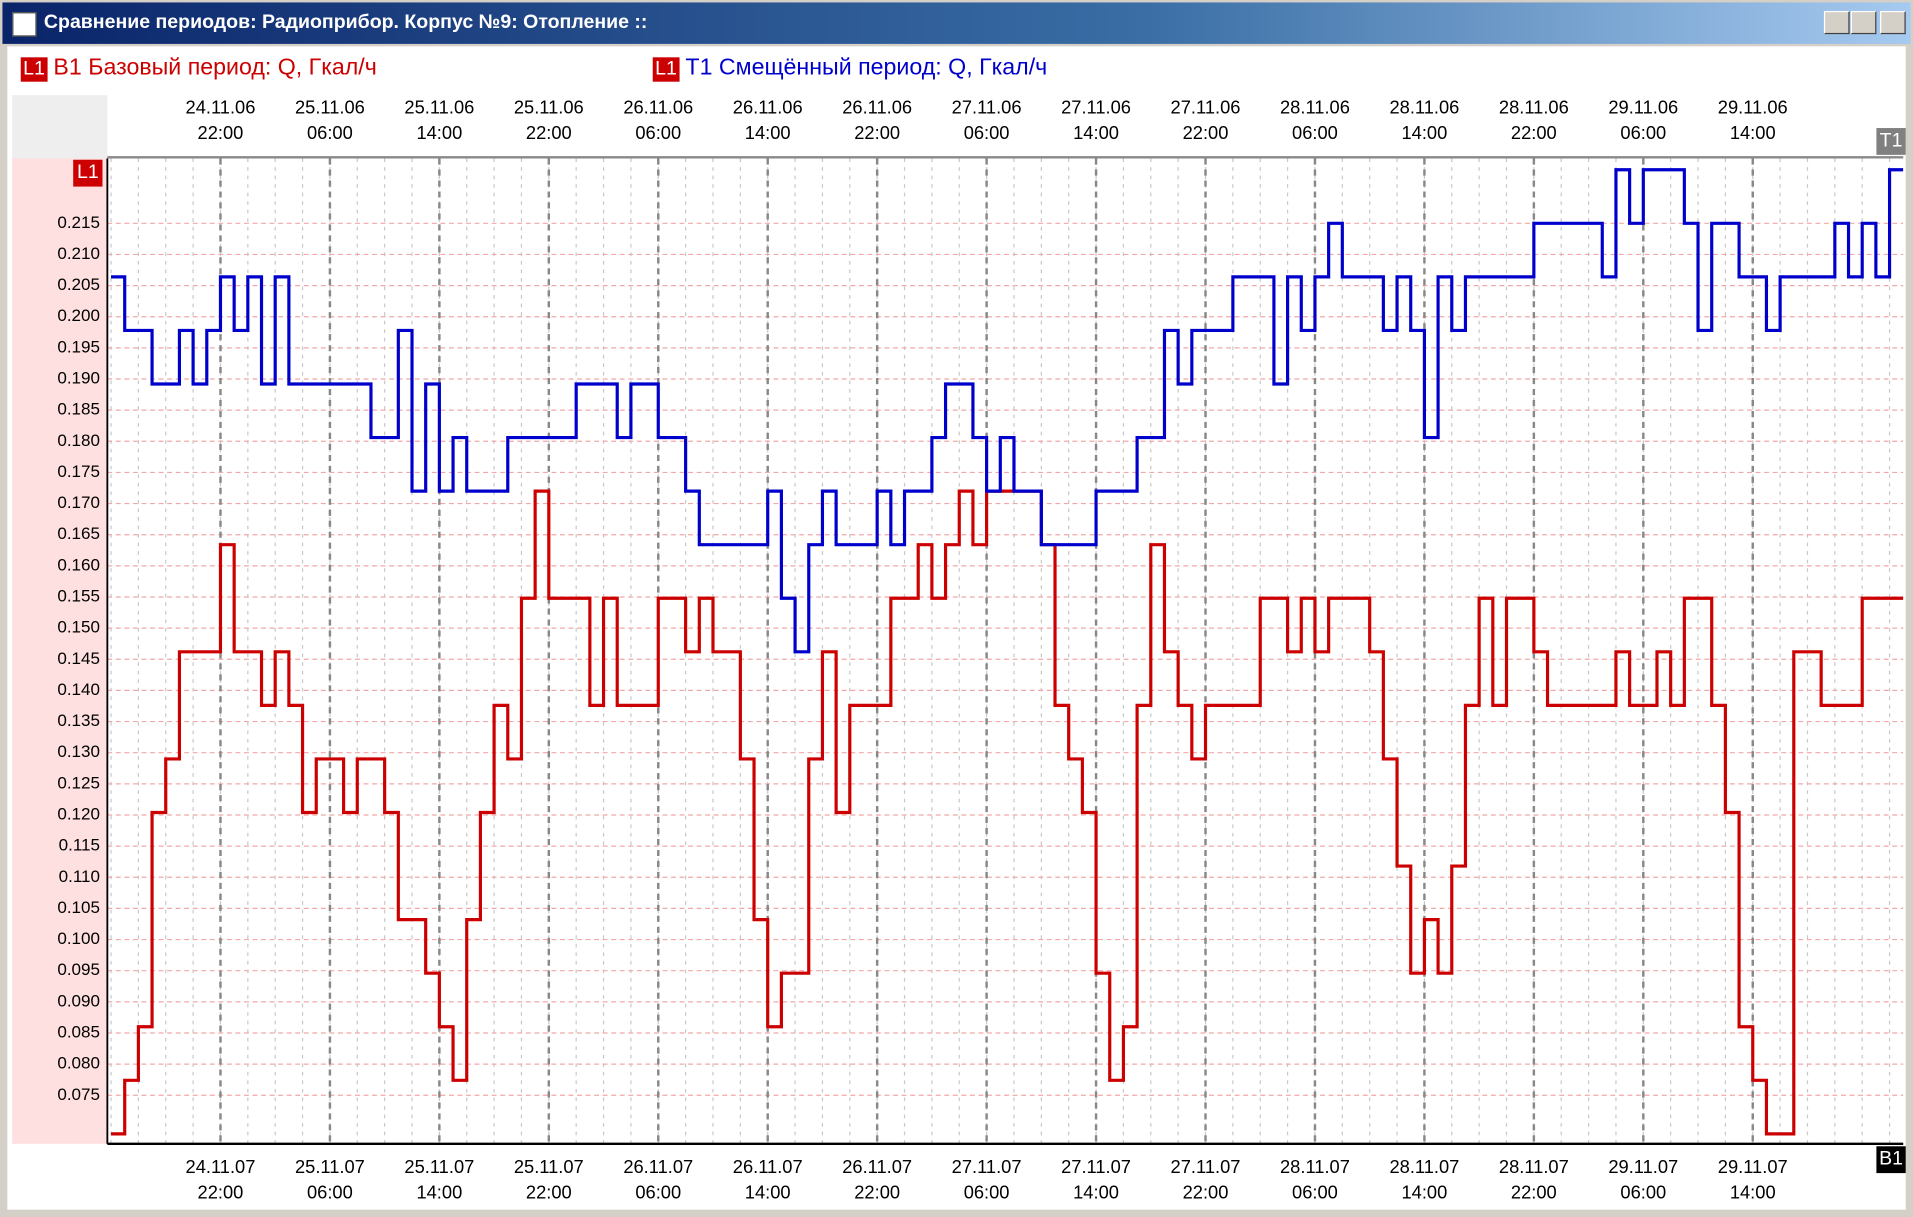  Describe the element at coordinates (439, 1180) in the screenshot. I see `x-tick-label: 25.11.07 14:00` at that location.